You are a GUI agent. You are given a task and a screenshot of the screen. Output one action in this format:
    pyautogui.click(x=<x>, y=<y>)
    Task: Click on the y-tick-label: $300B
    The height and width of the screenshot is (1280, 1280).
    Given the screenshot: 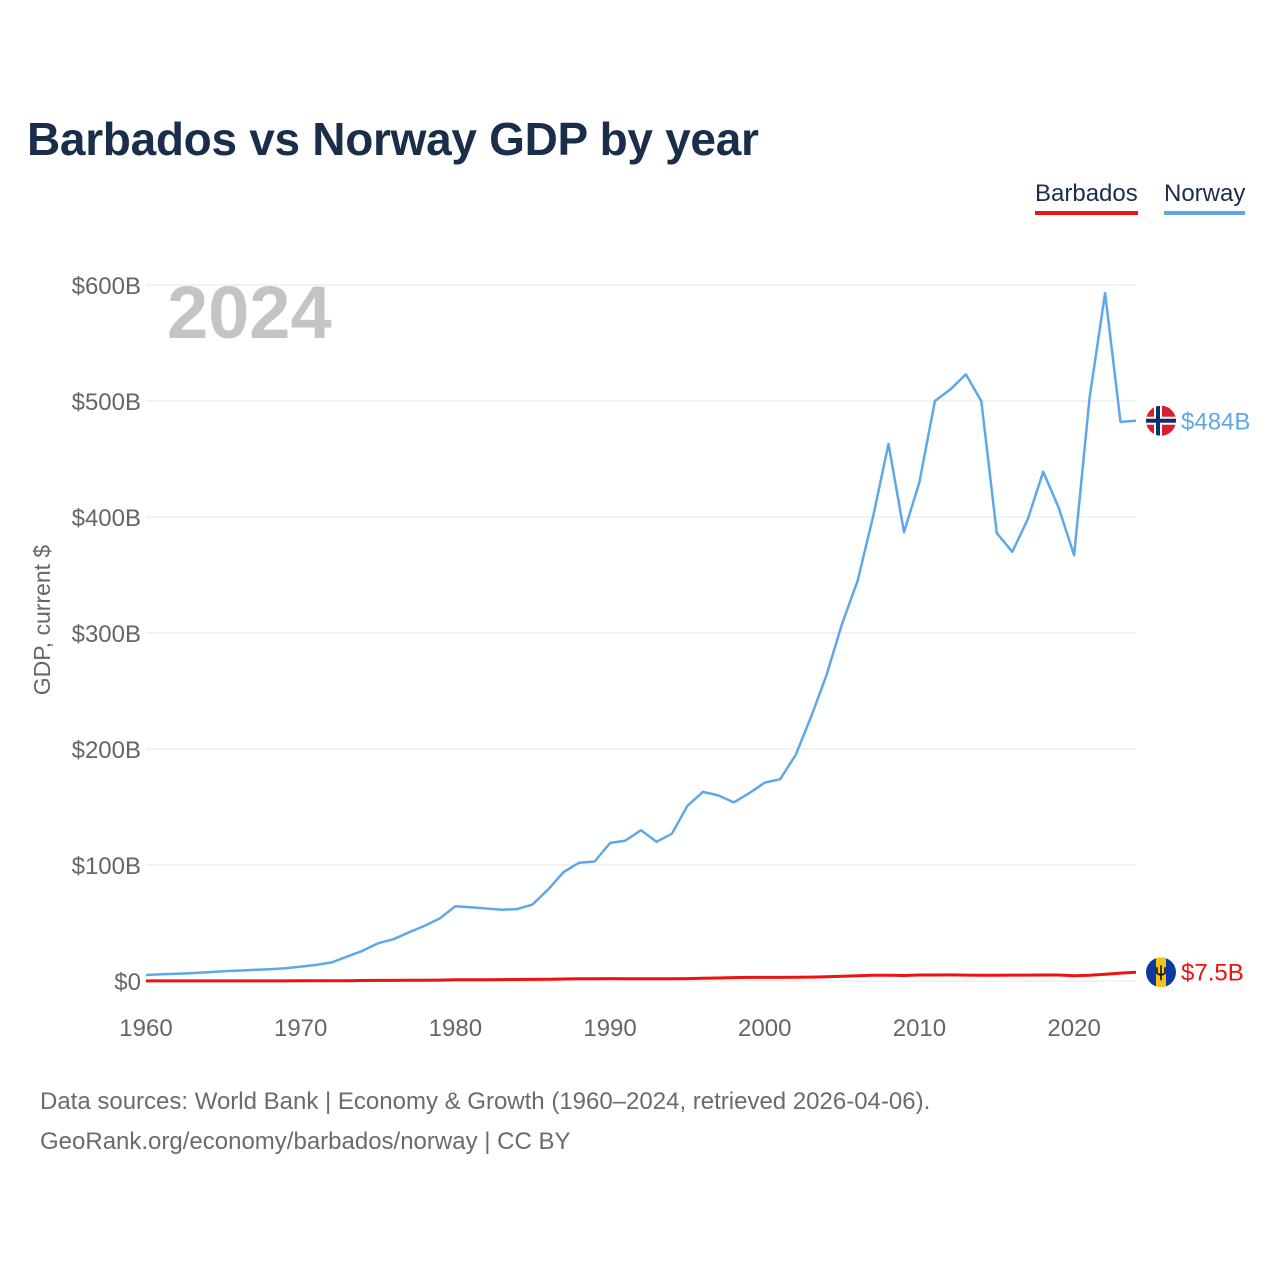 What is the action you would take?
    pyautogui.click(x=106, y=634)
    